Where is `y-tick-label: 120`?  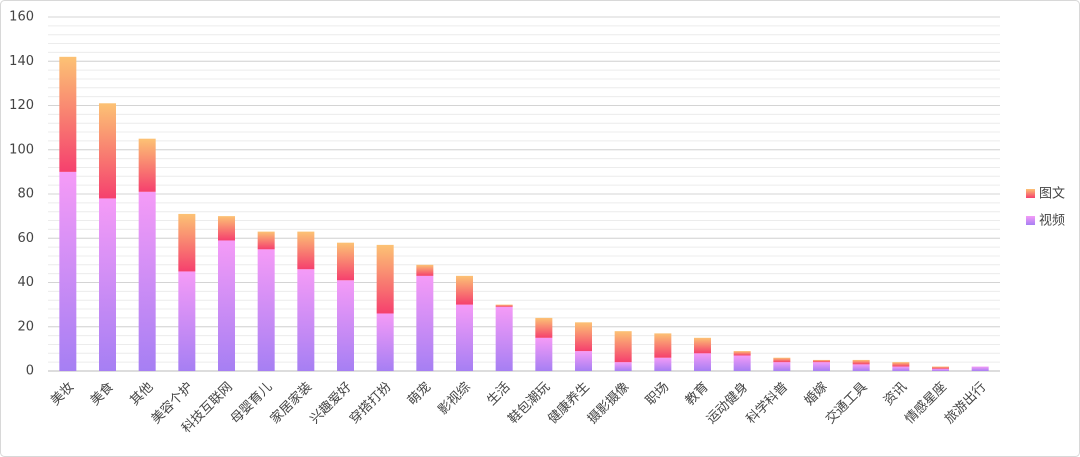 y-tick-label: 120 is located at coordinates (21, 105).